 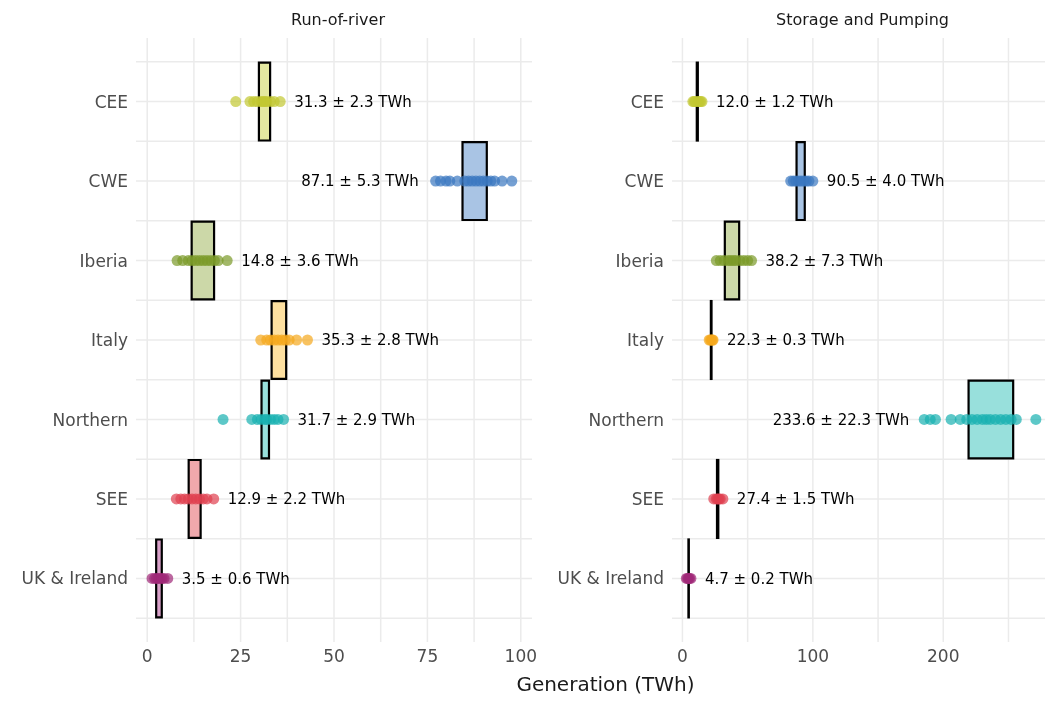 What do you see at coordinates (235, 578) in the screenshot?
I see `annotation: 3.5 ± 0.6 TWh` at bounding box center [235, 578].